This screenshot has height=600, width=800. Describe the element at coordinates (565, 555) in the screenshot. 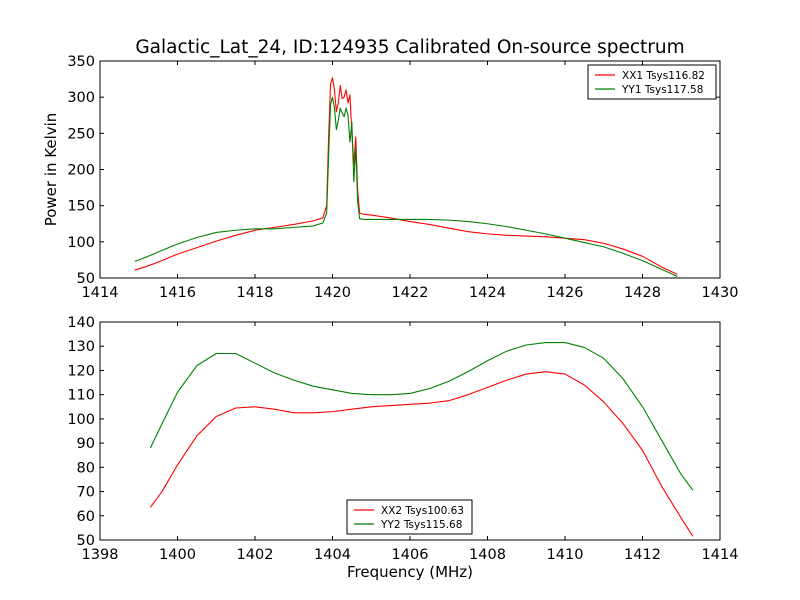

I see `x-tick-label: 1410` at that location.